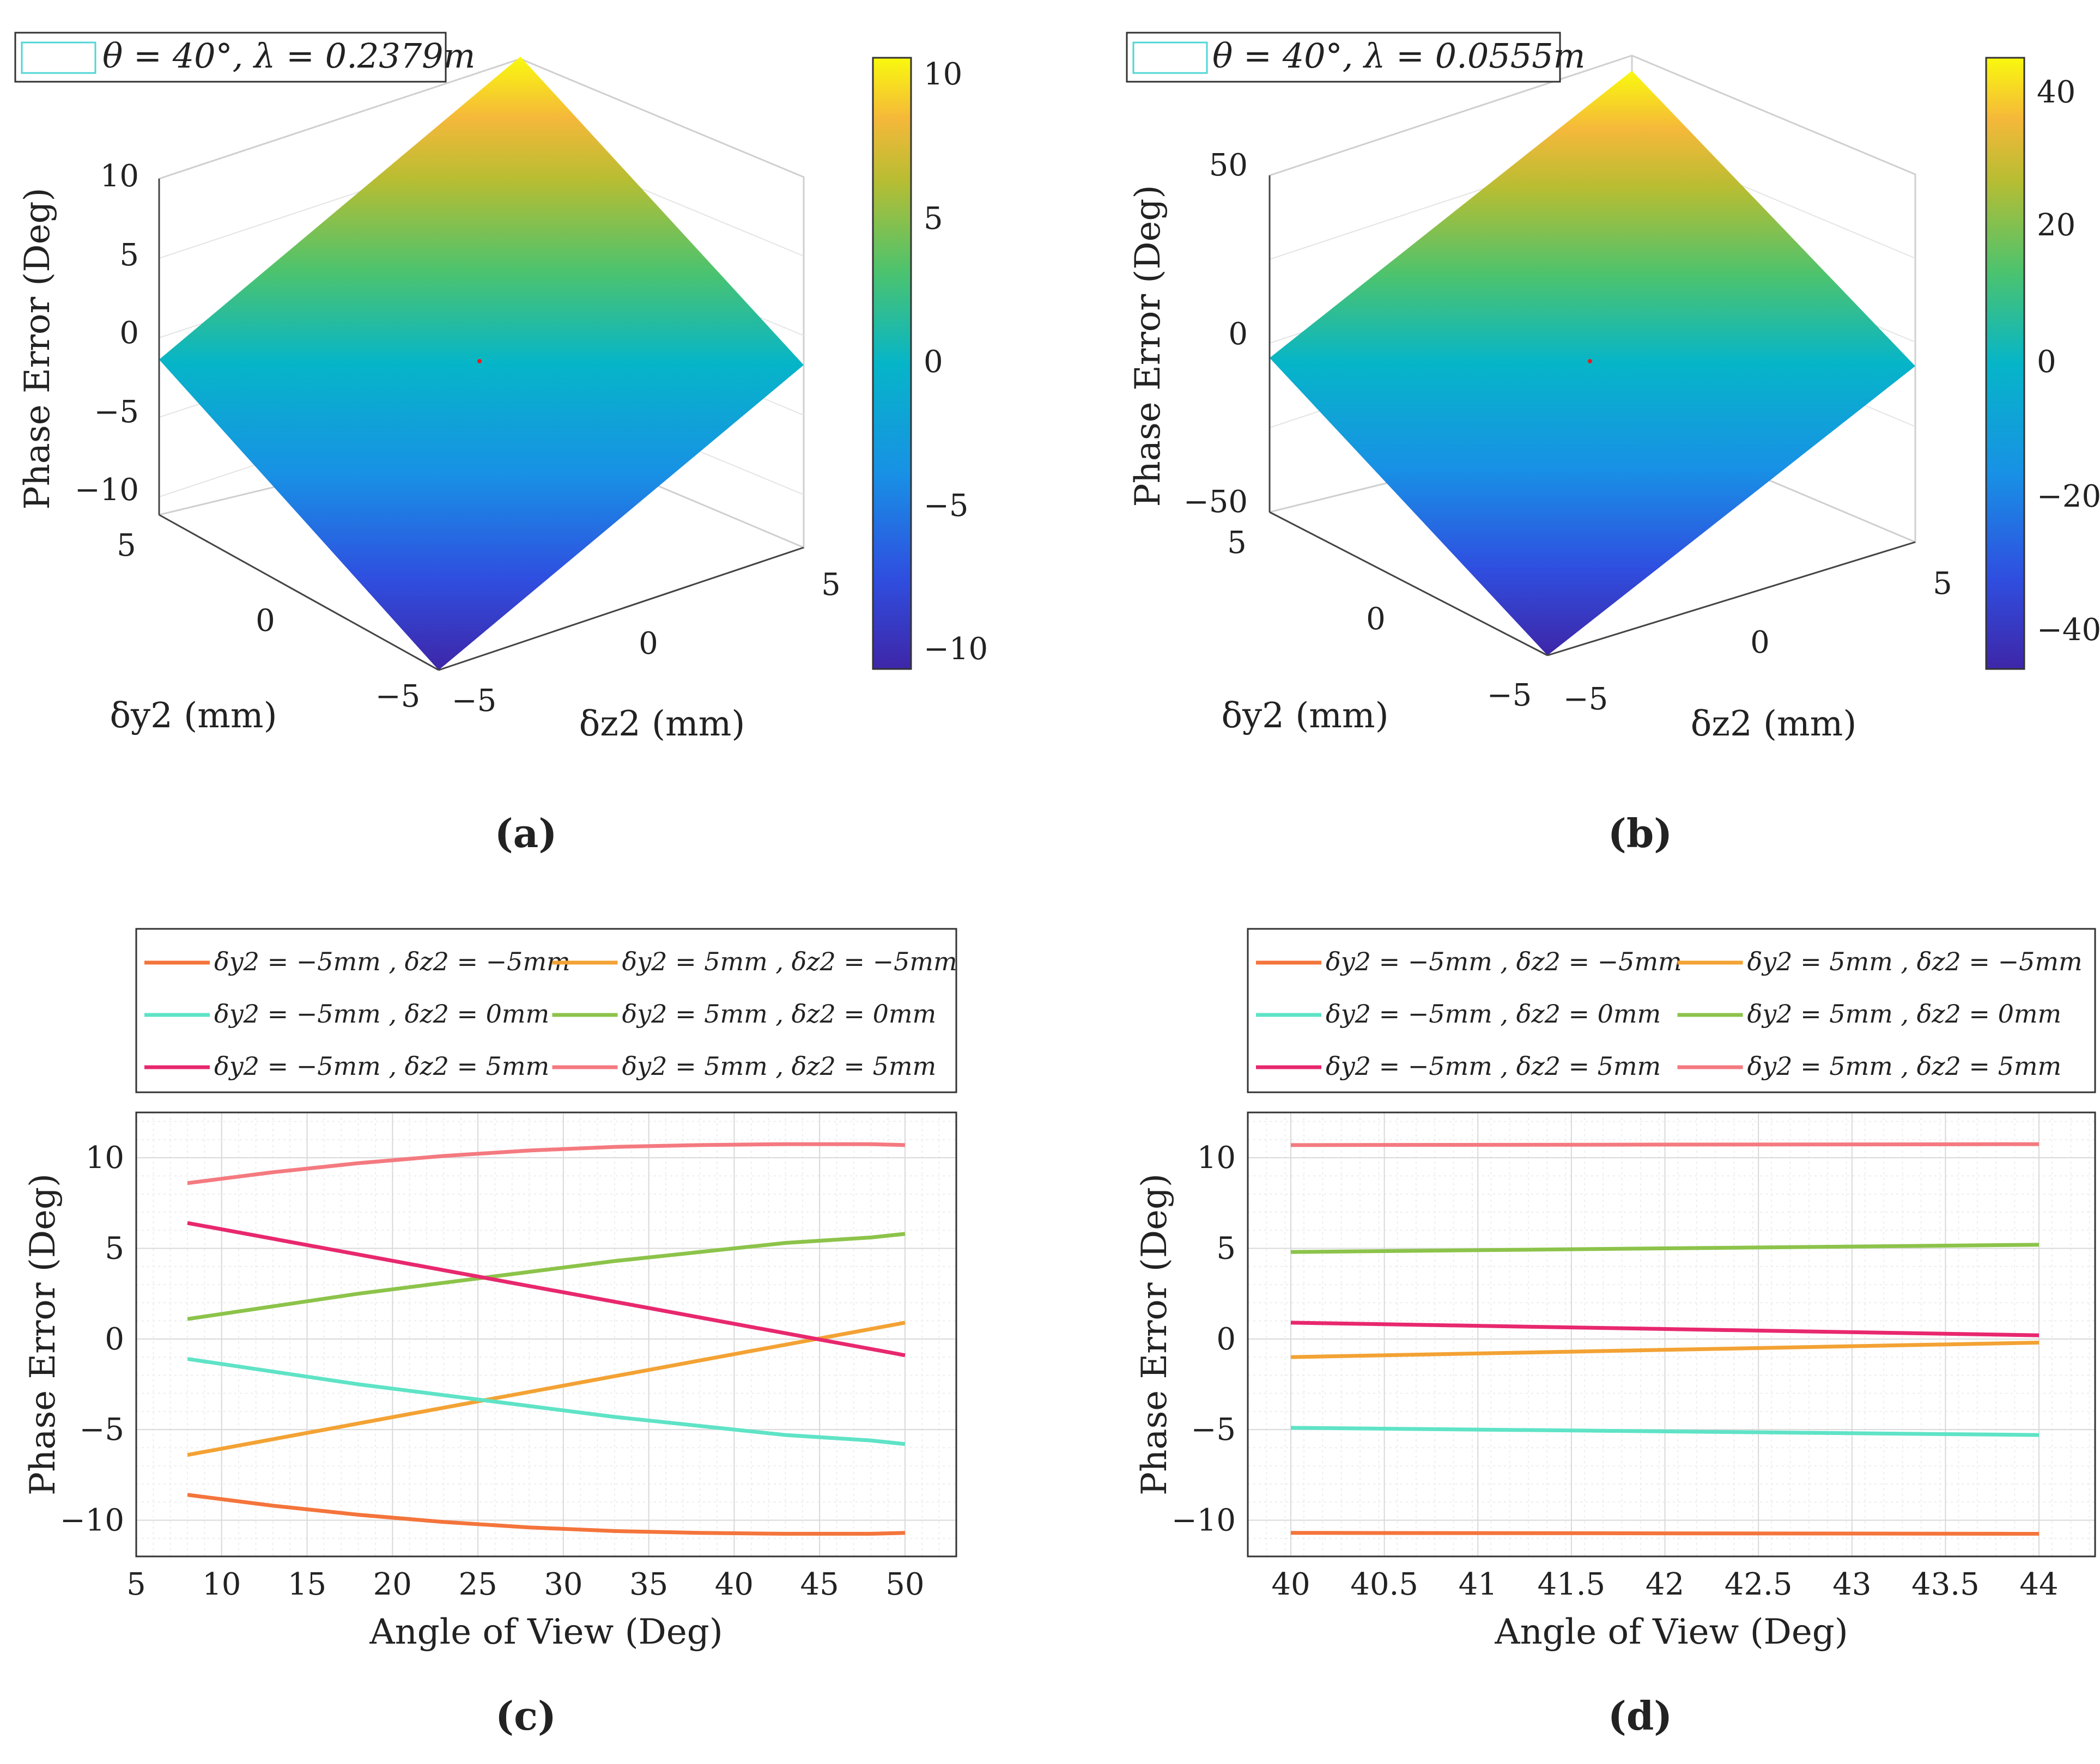  I want to click on panel-c-ytick-1: 5, so click(114, 1248).